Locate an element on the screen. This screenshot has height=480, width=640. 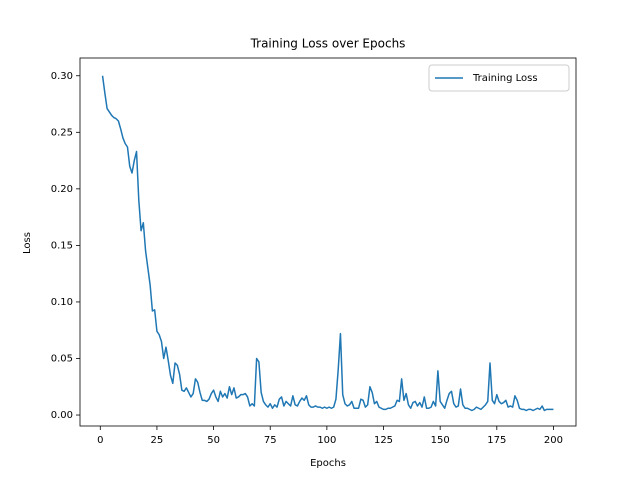
y-tick-label: 0.15 is located at coordinates (62, 245).